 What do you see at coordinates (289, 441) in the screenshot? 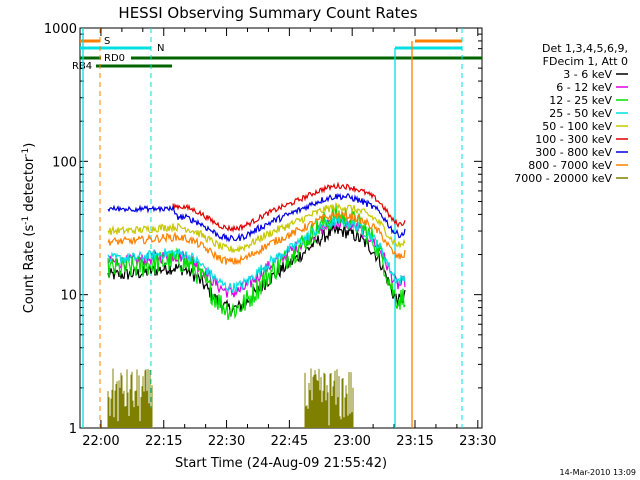
I see `x-tick-label-3: 22:45` at bounding box center [289, 441].